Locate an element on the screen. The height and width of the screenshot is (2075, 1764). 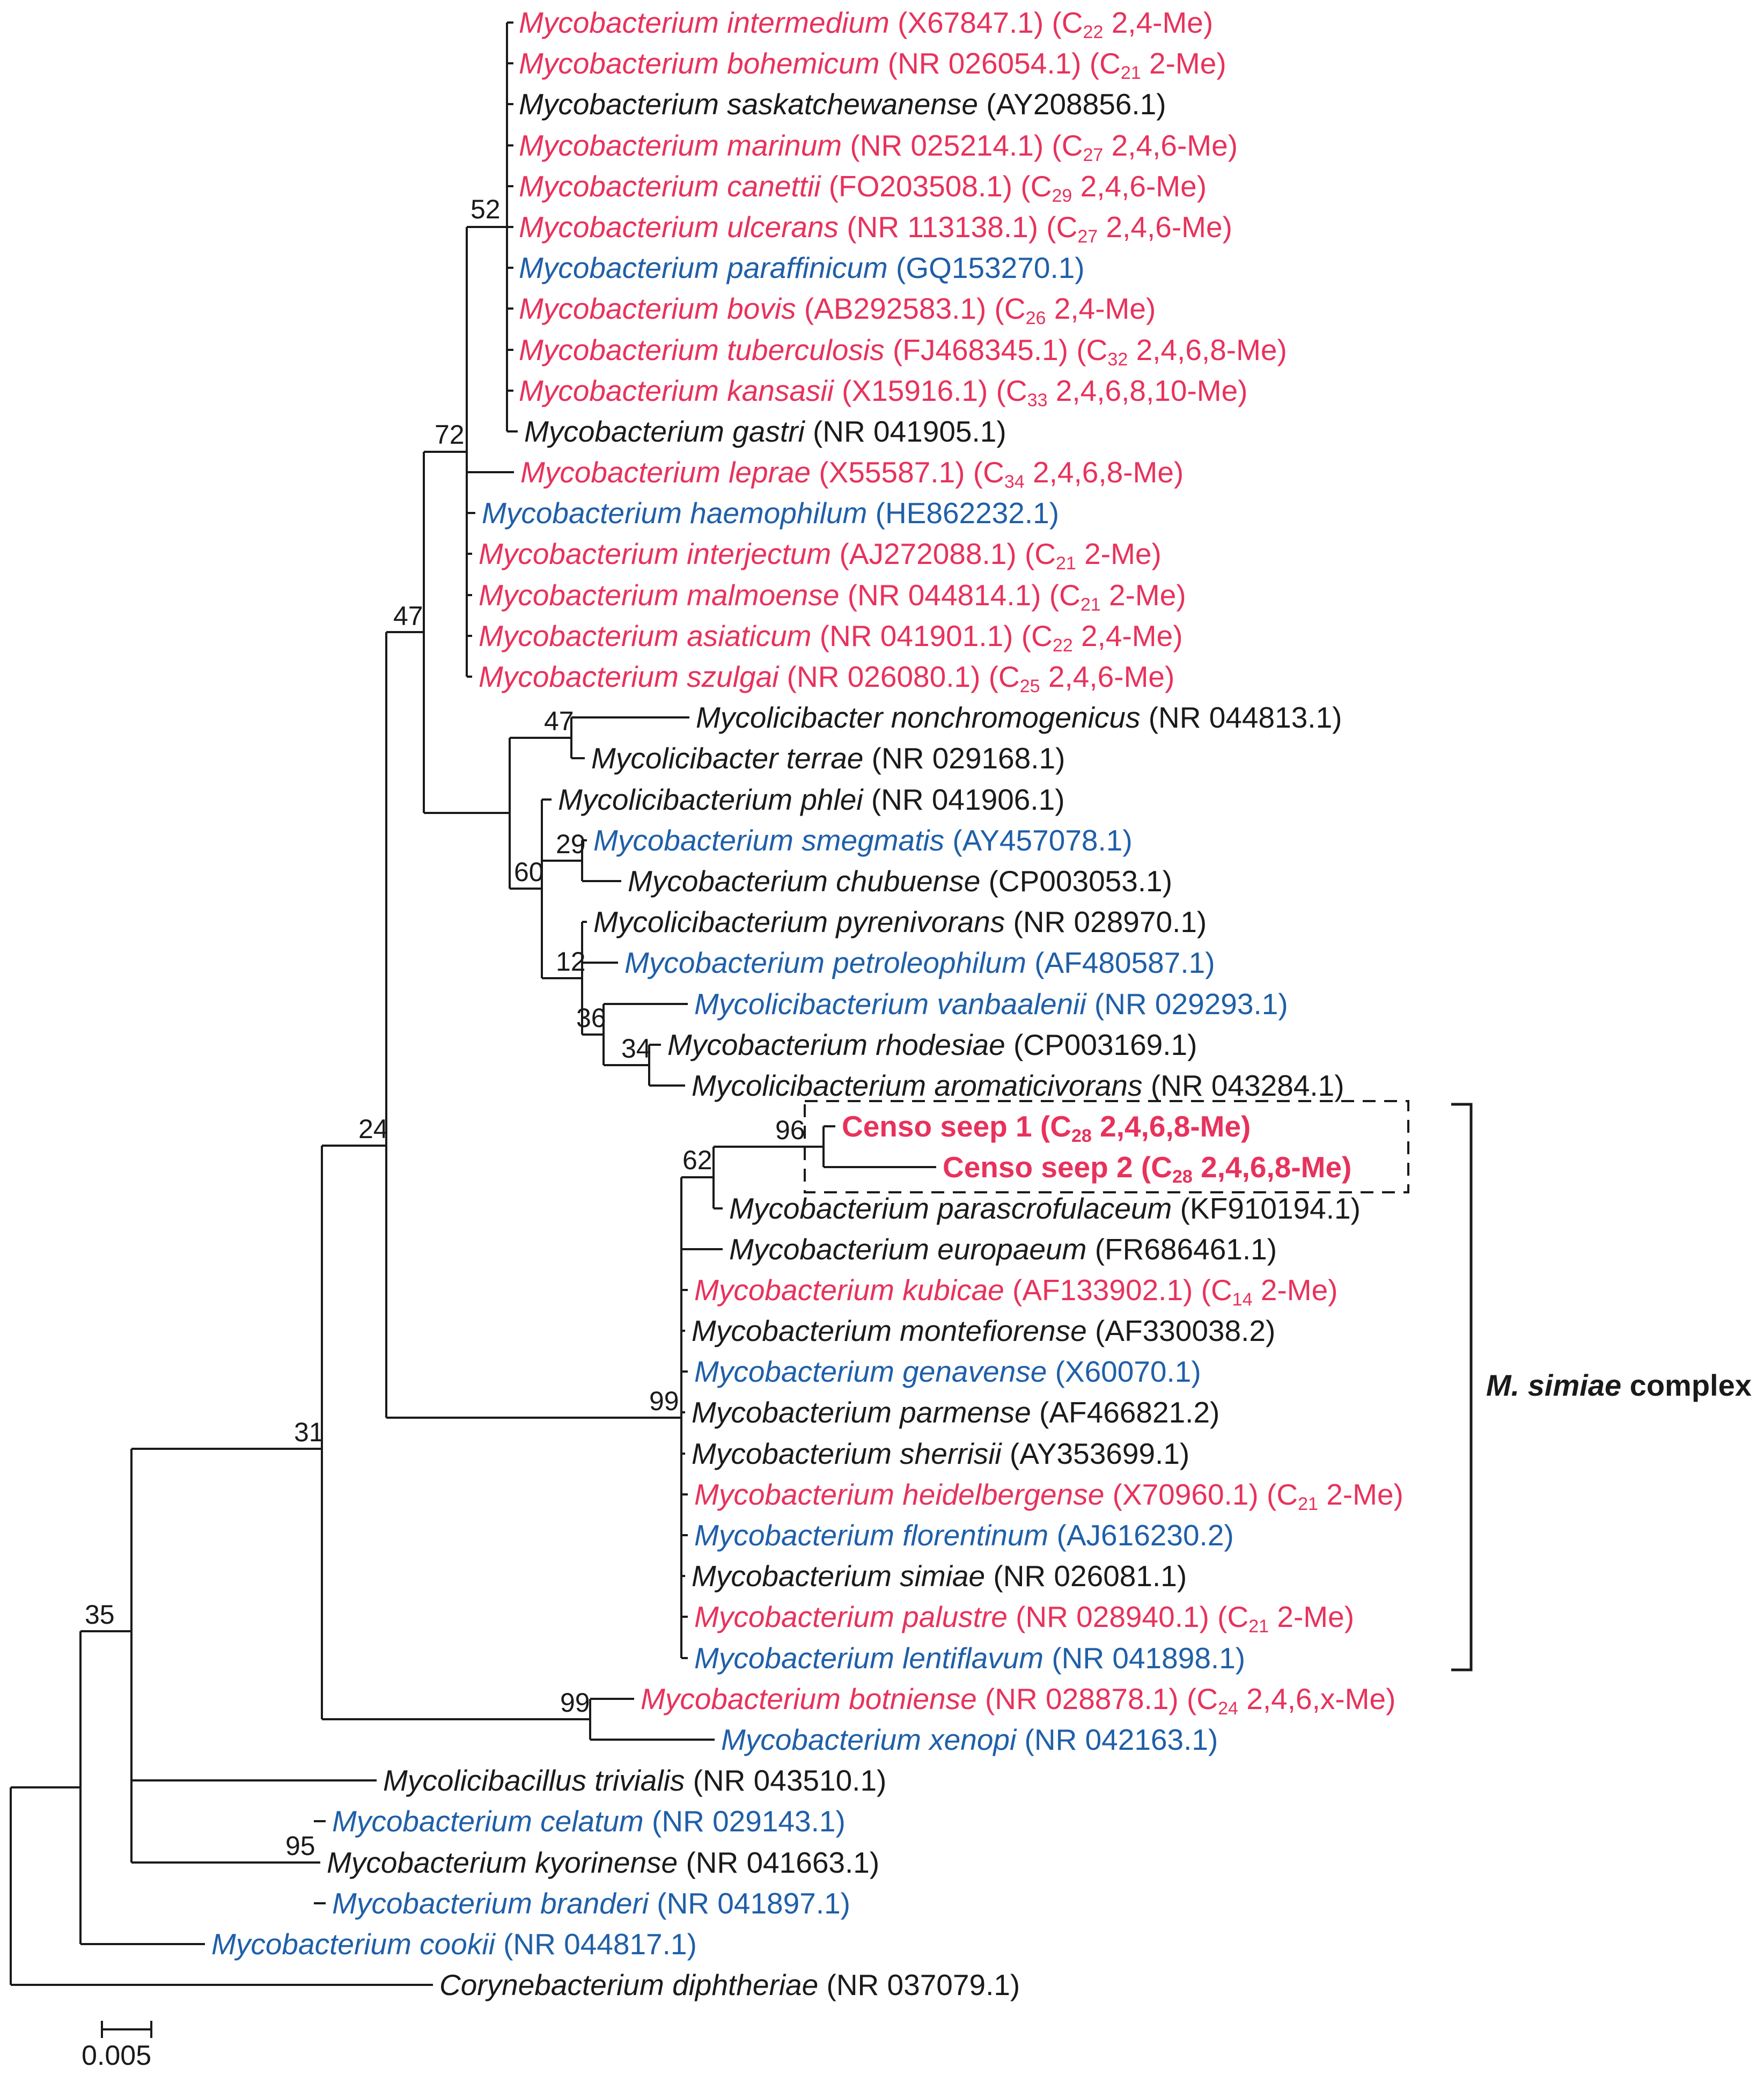
taxon-name: Mycobacterium florentinum is located at coordinates (871, 1535).